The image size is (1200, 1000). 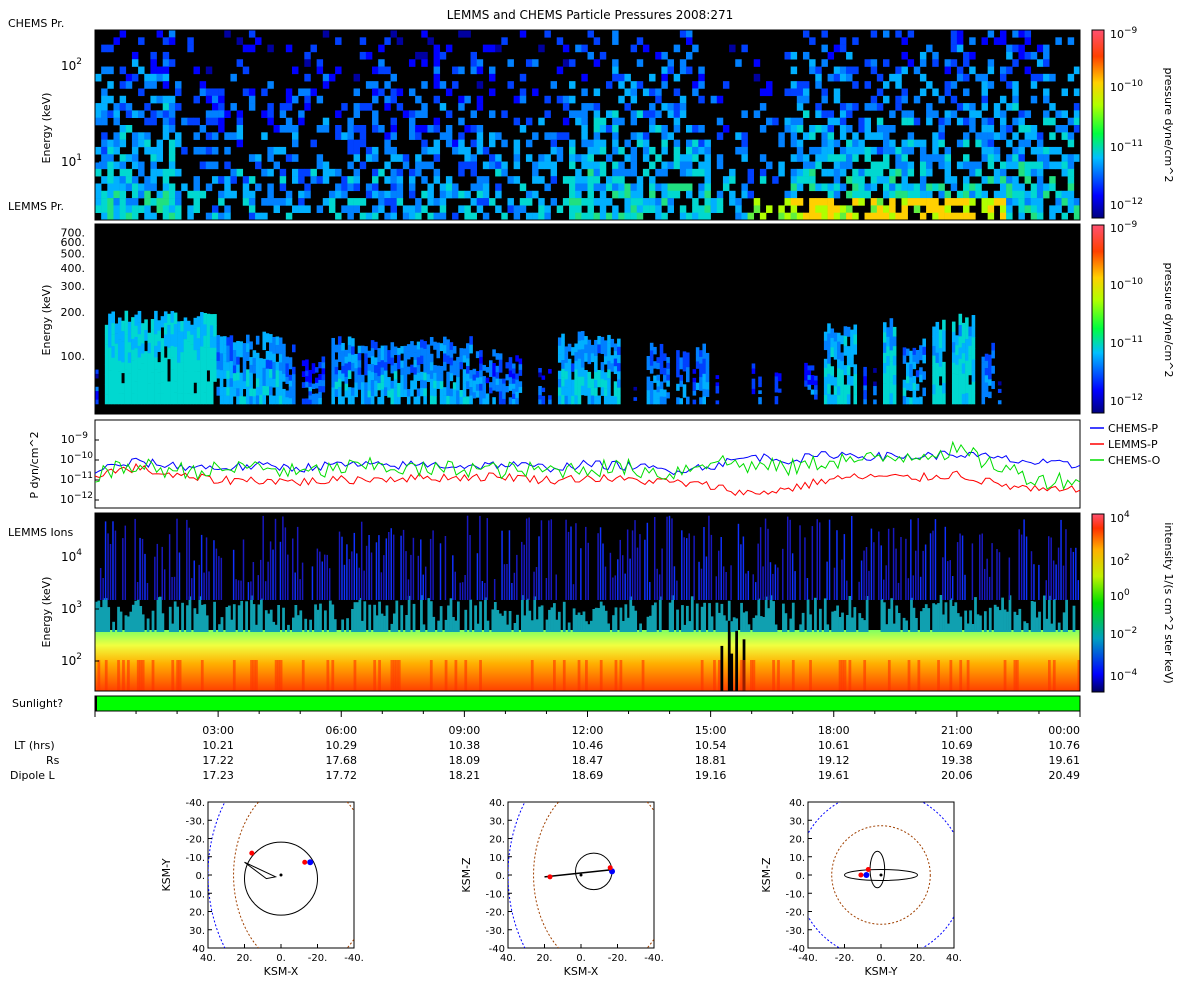 What do you see at coordinates (1126, 146) in the screenshot?
I see `chems-cbar-tick-1e-11: 10−11` at bounding box center [1126, 146].